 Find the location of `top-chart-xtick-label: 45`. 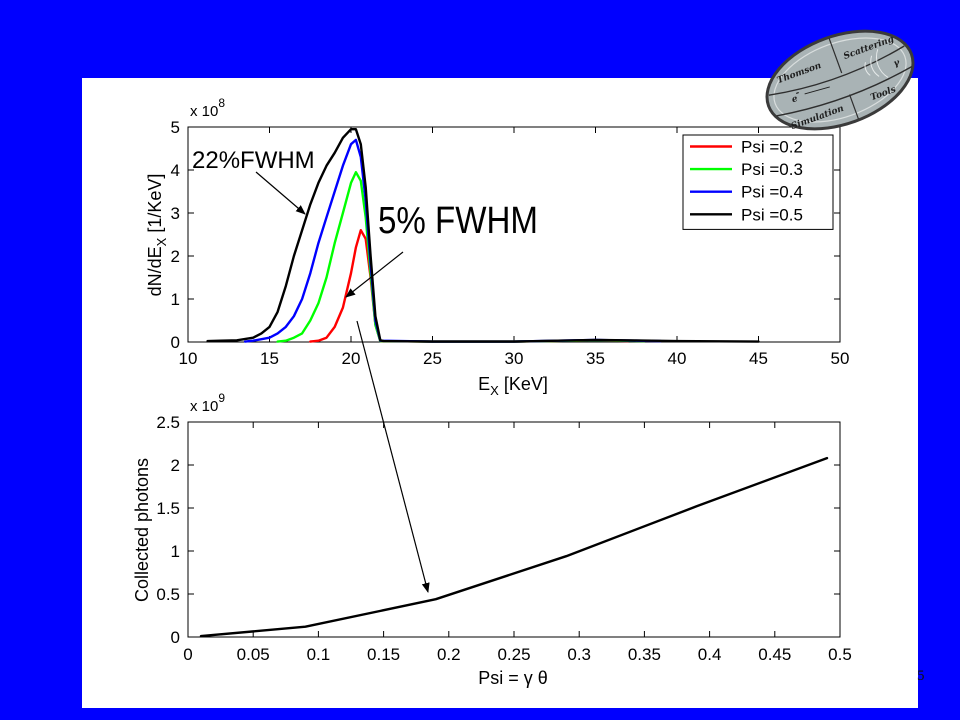

top-chart-xtick-label: 45 is located at coordinates (758, 358).